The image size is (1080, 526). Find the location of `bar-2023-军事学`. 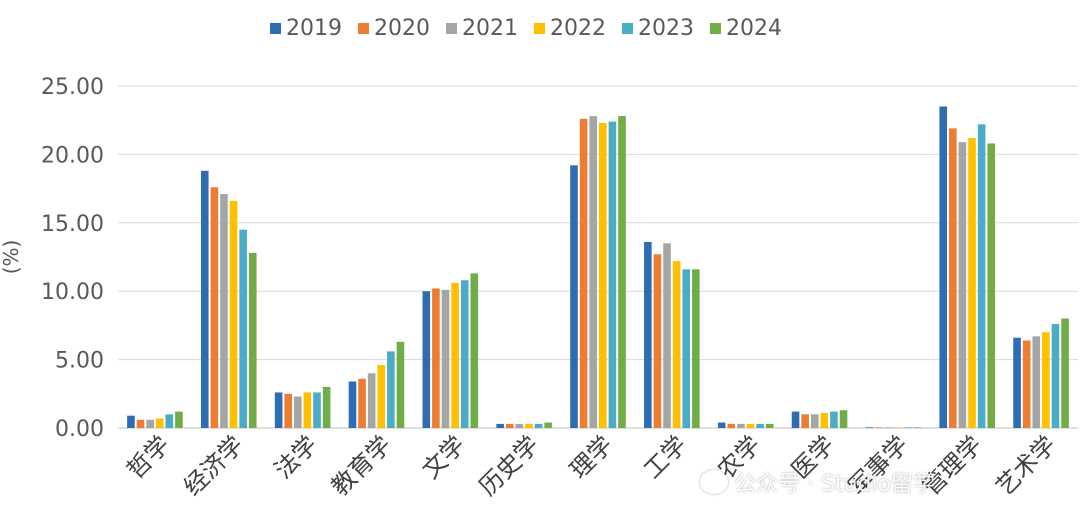

bar-2023-军事学 is located at coordinates (907, 427).